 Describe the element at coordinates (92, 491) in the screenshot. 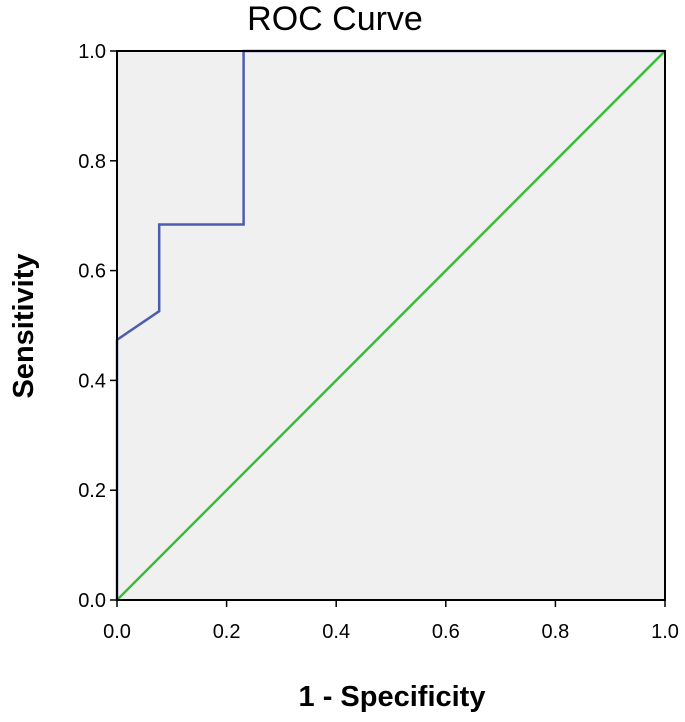

I see `y-tick-label: 0.2` at that location.